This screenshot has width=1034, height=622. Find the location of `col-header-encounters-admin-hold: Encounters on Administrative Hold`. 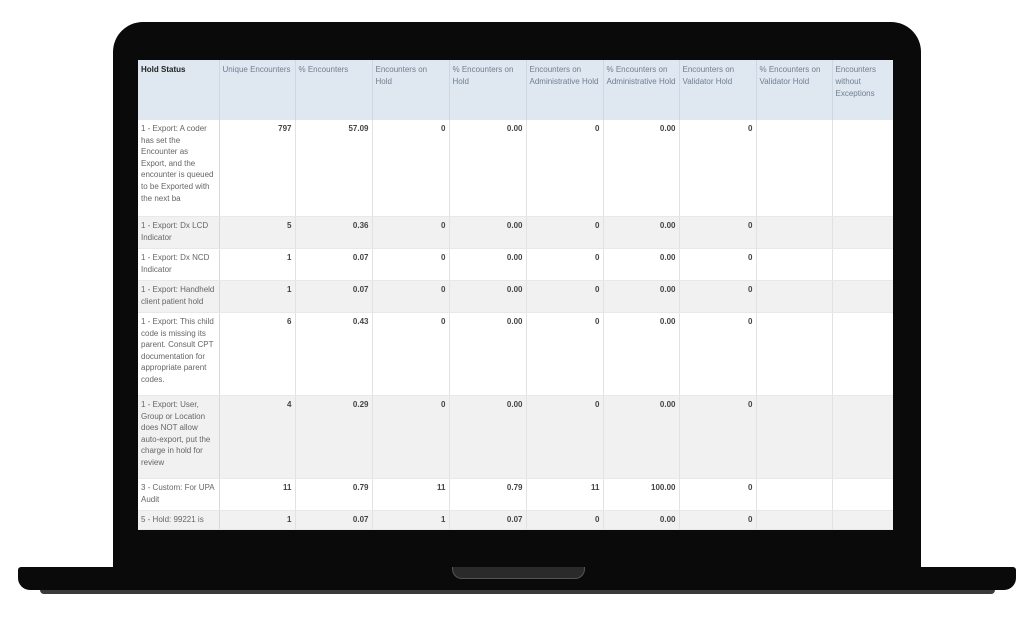

col-header-encounters-admin-hold: Encounters on Administrative Hold is located at coordinates (565, 90).